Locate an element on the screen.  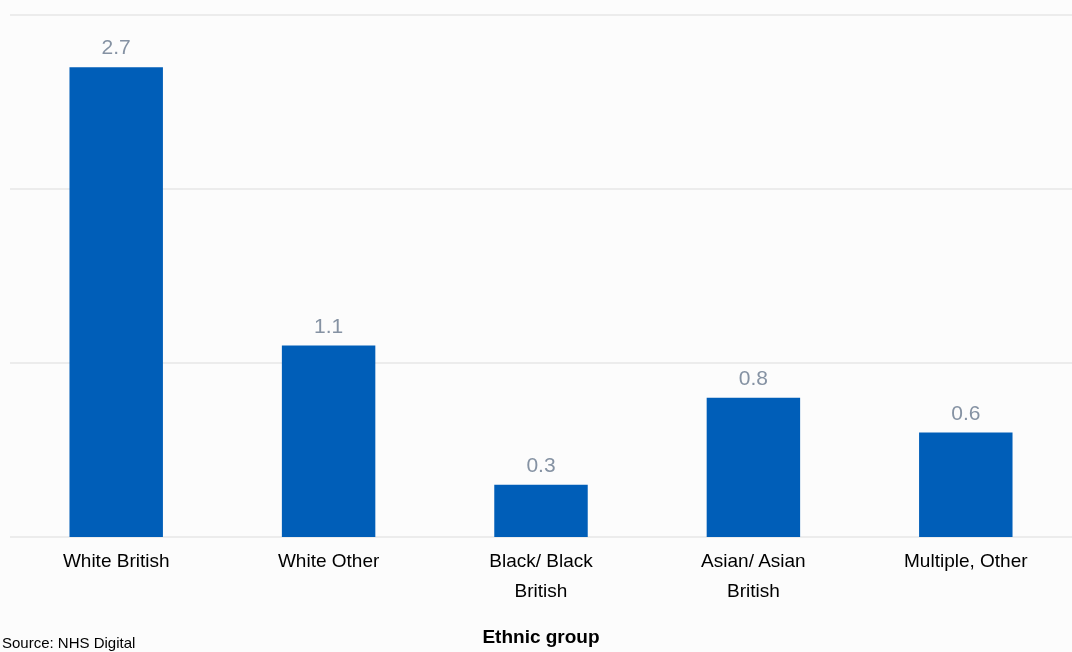
data-label: 0.8 is located at coordinates (753, 377).